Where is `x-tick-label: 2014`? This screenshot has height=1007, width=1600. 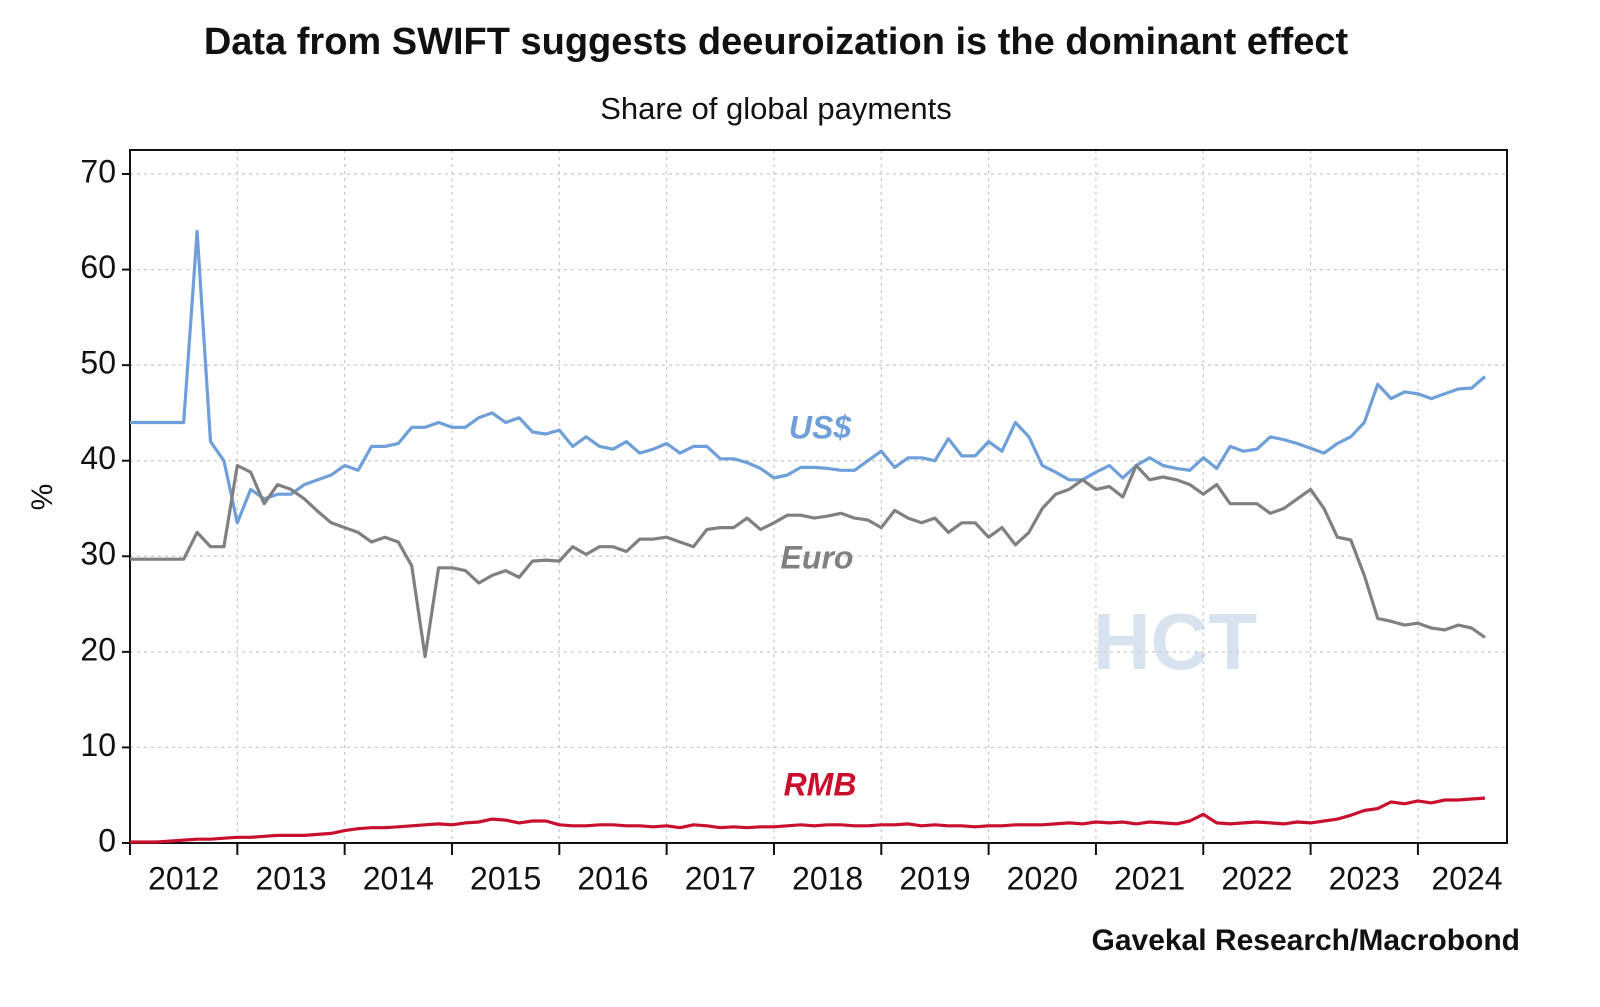
x-tick-label: 2014 is located at coordinates (398, 878).